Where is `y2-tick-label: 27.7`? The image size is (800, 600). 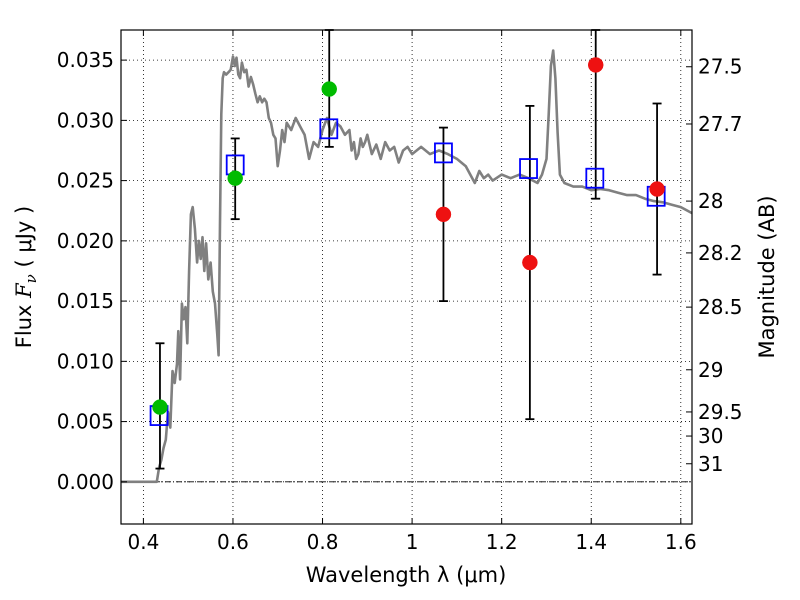 y2-tick-label: 27.7 is located at coordinates (720, 124).